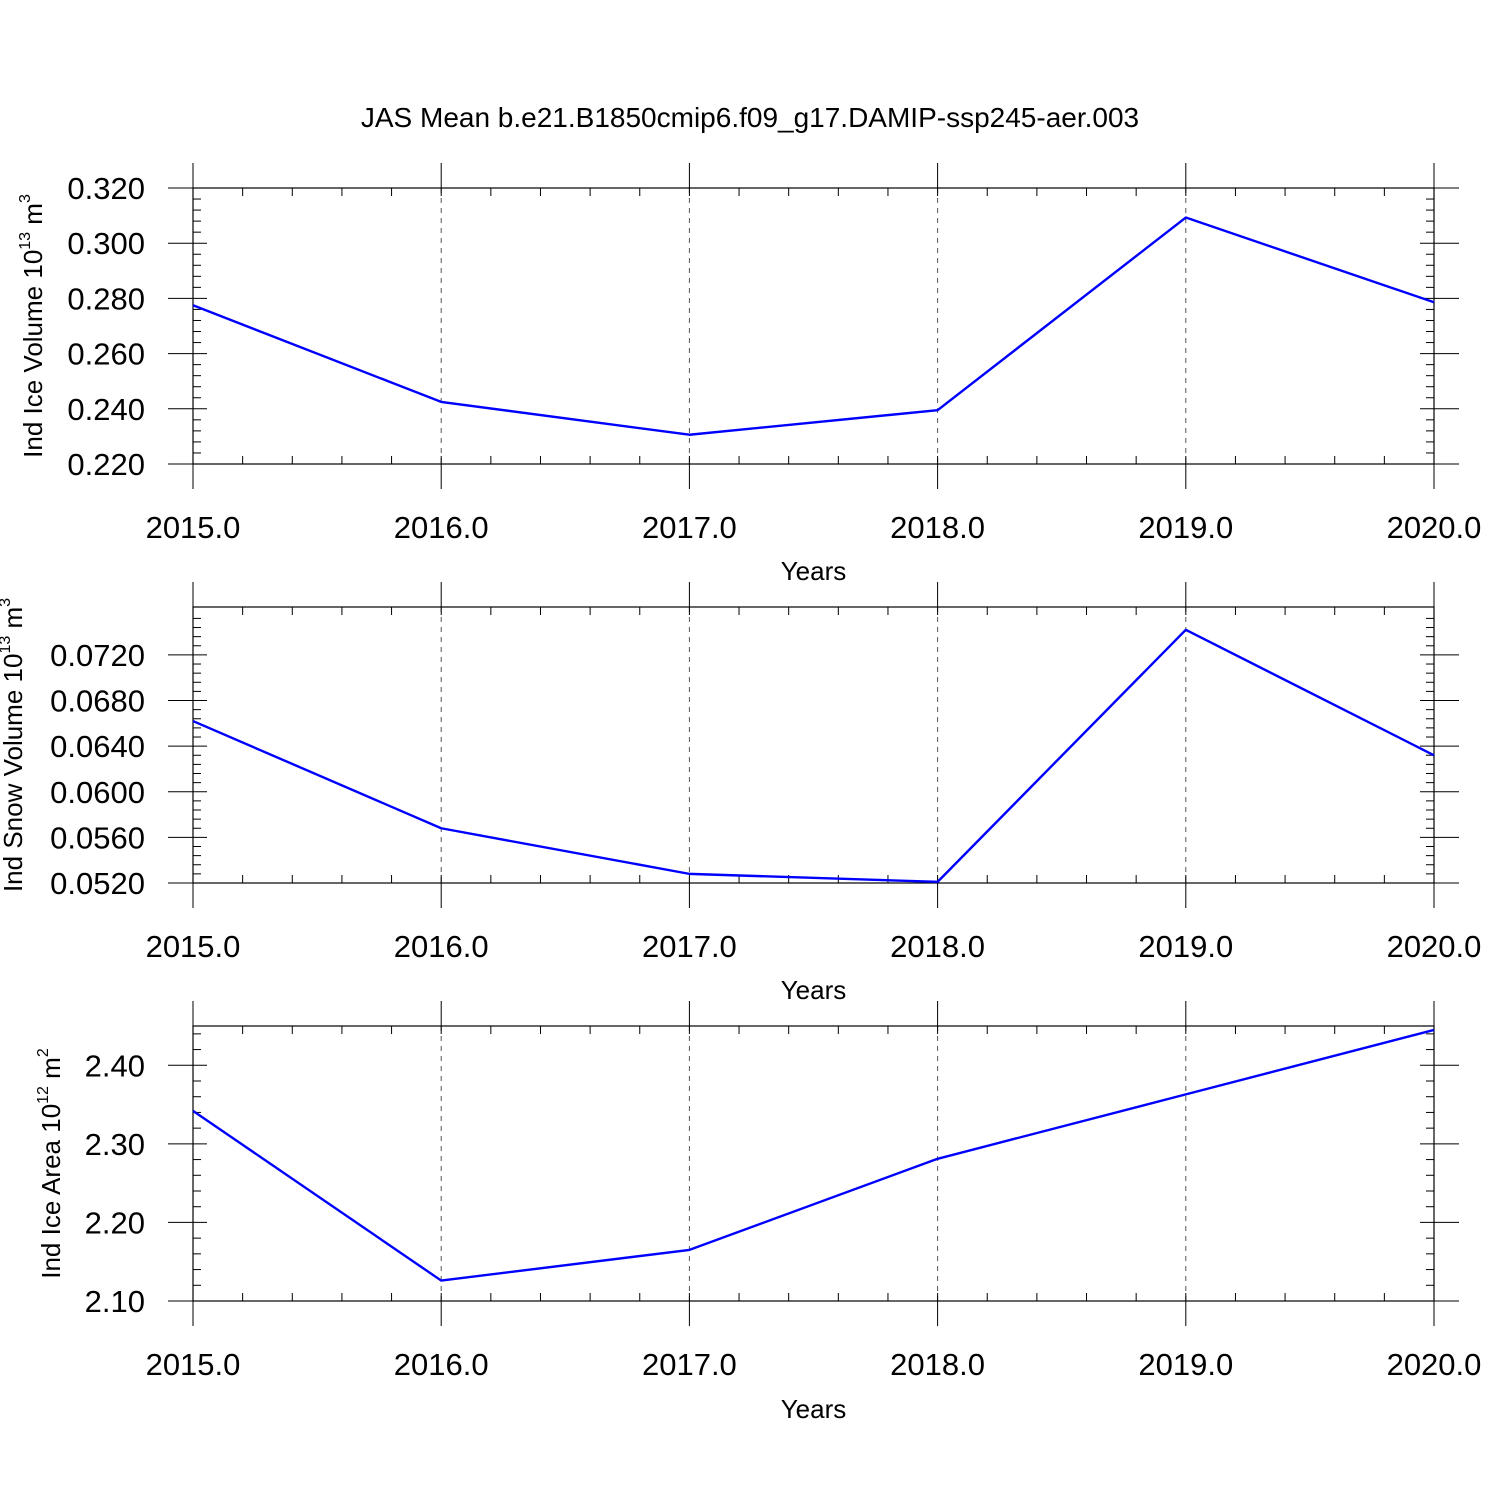 The height and width of the screenshot is (1500, 1500). Describe the element at coordinates (115, 1065) in the screenshot. I see `y-tick-label: 2.40` at that location.